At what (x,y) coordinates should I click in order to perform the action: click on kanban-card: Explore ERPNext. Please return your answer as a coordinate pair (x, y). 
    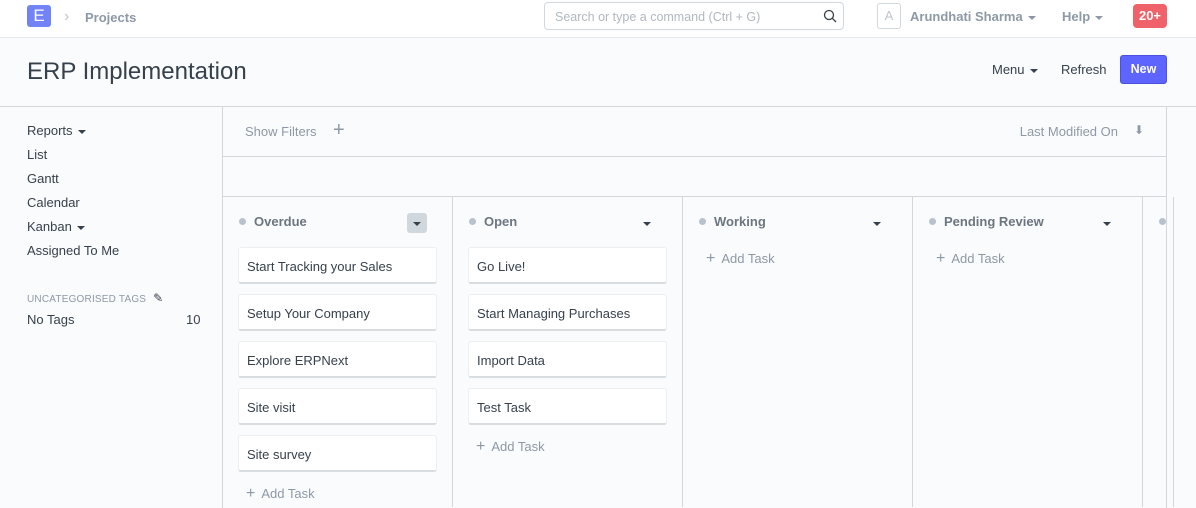
    Looking at the image, I should click on (337, 359).